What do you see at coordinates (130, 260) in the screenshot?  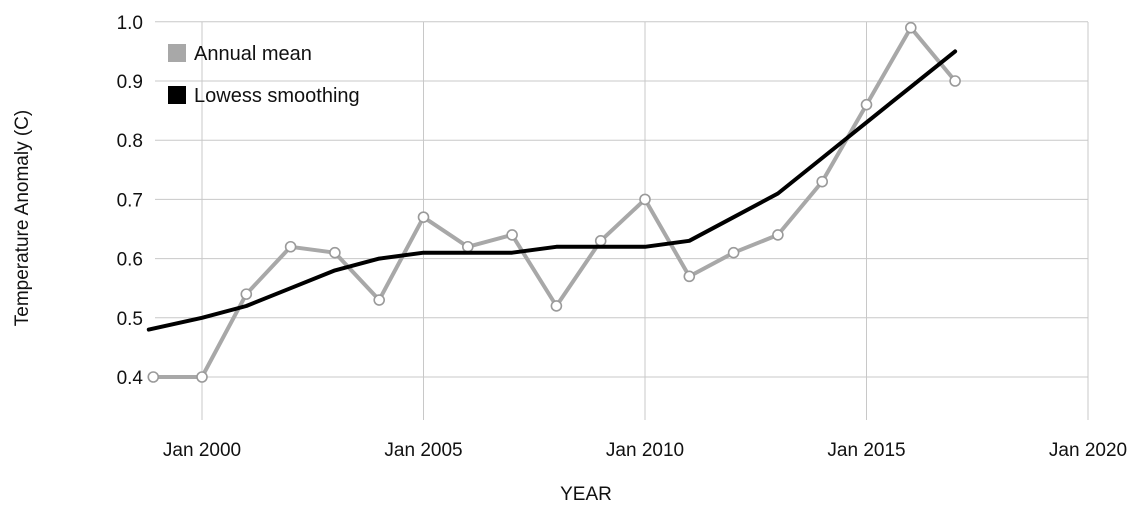 I see `y-tick-label: 0.6` at bounding box center [130, 260].